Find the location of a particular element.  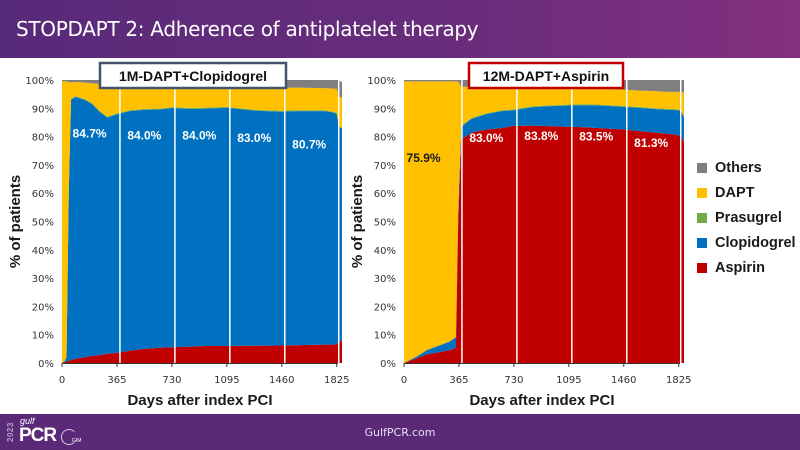

right-data-label: 75.9% is located at coordinates (424, 158).